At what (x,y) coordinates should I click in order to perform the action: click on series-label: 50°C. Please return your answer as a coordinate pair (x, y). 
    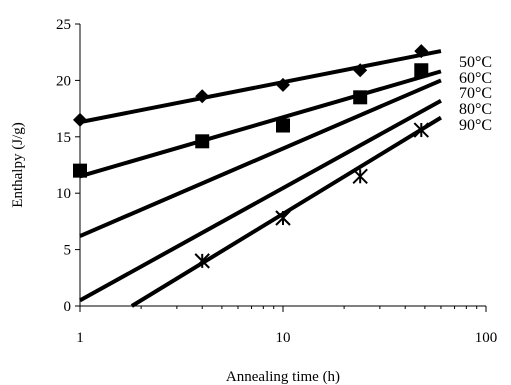
    Looking at the image, I should click on (475, 62).